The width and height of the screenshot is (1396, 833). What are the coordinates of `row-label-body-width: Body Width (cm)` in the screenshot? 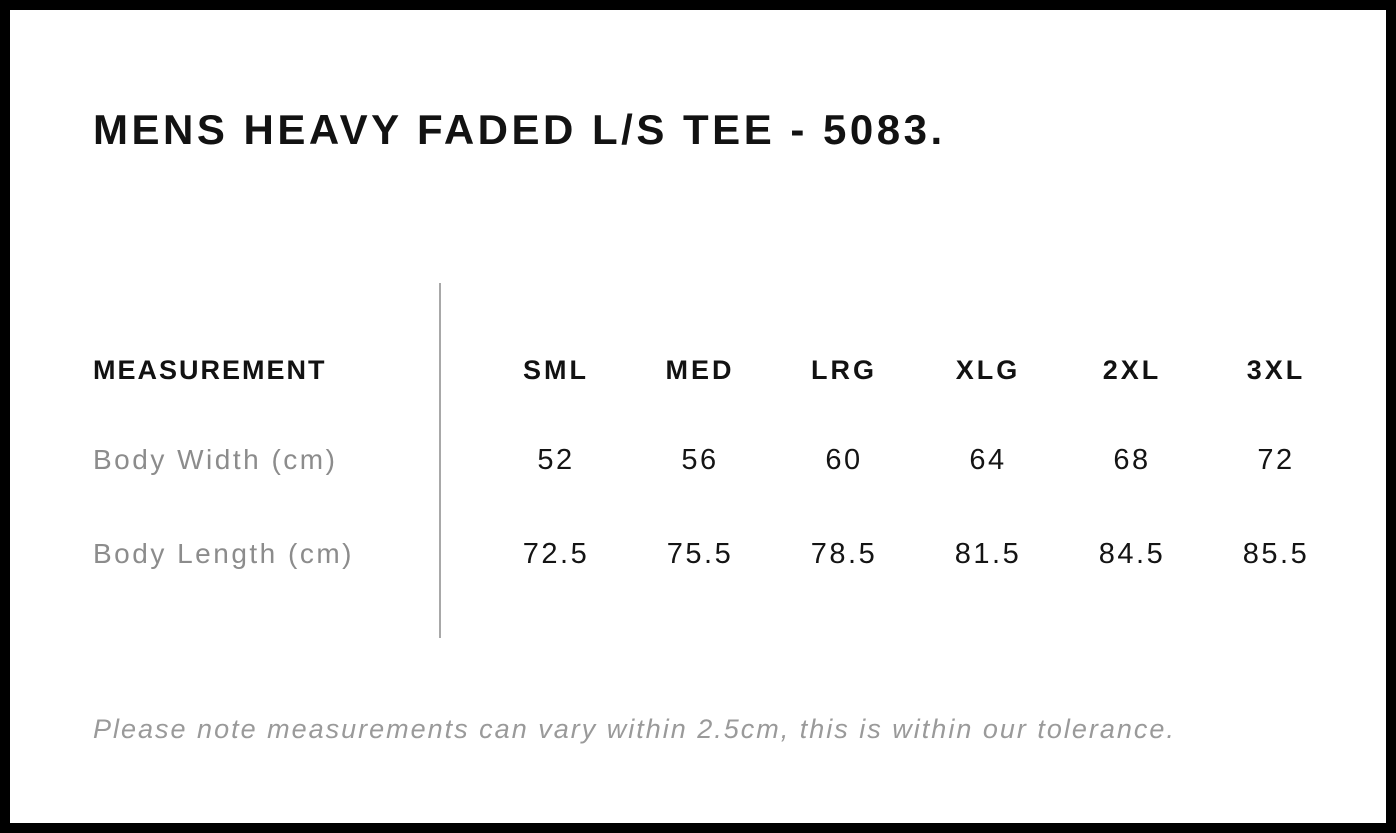 It's located at (215, 459).